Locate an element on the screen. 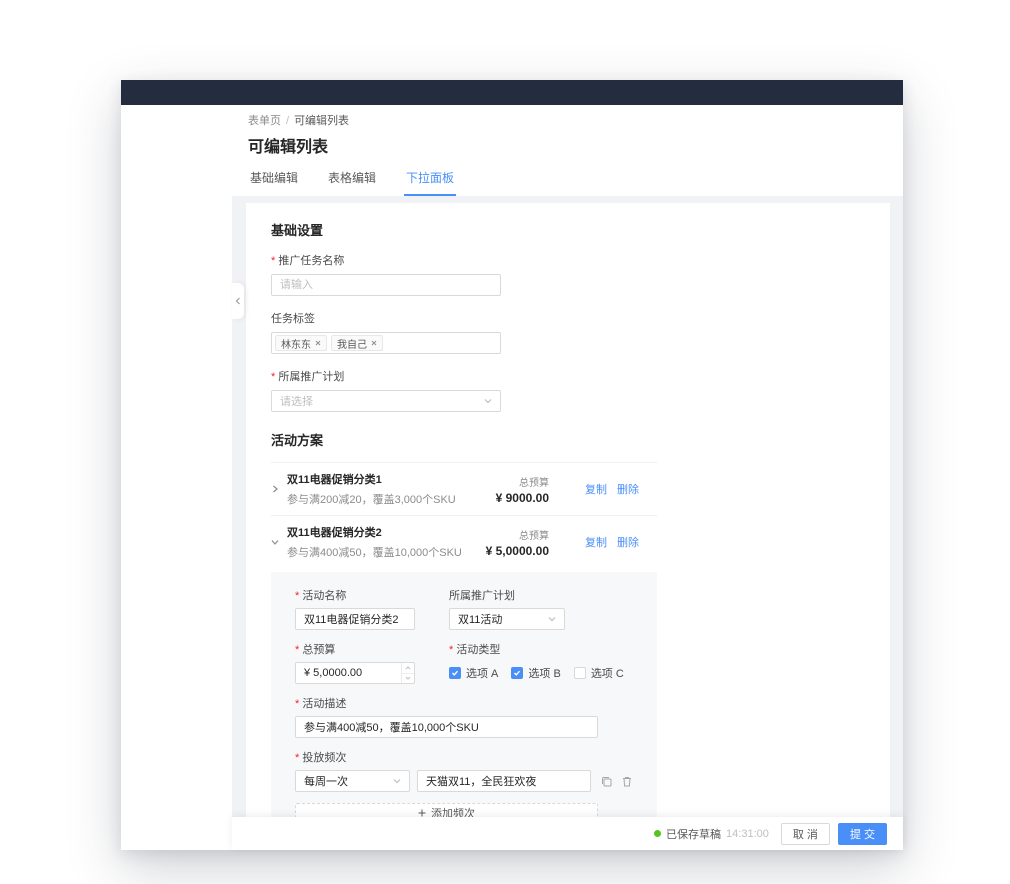  chevron-left-icon is located at coordinates (238, 301).